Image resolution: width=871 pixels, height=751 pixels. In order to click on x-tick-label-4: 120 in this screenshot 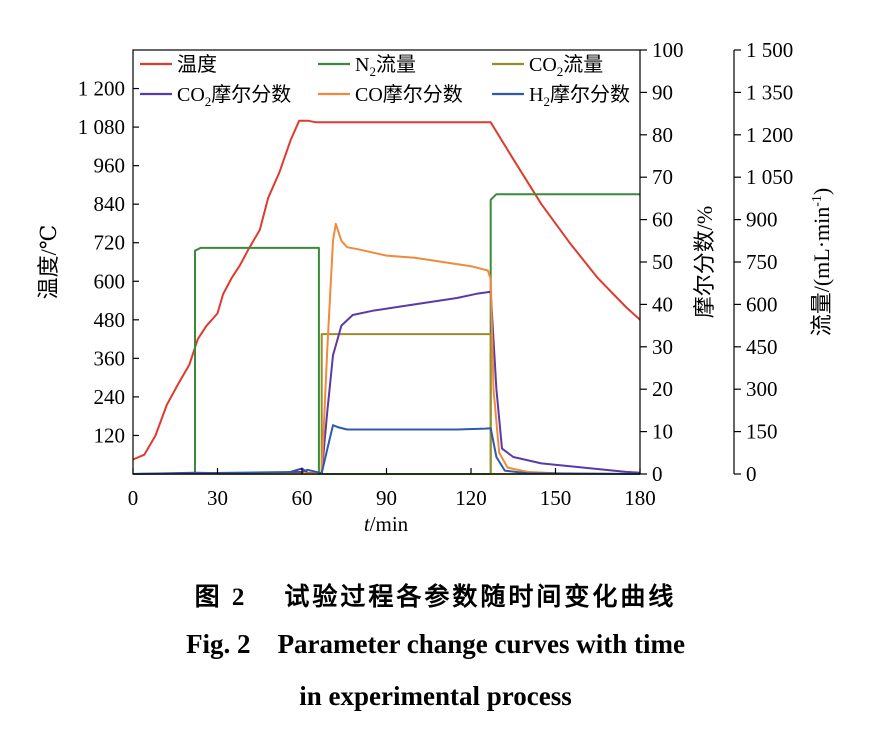, I will do `click(471, 498)`.